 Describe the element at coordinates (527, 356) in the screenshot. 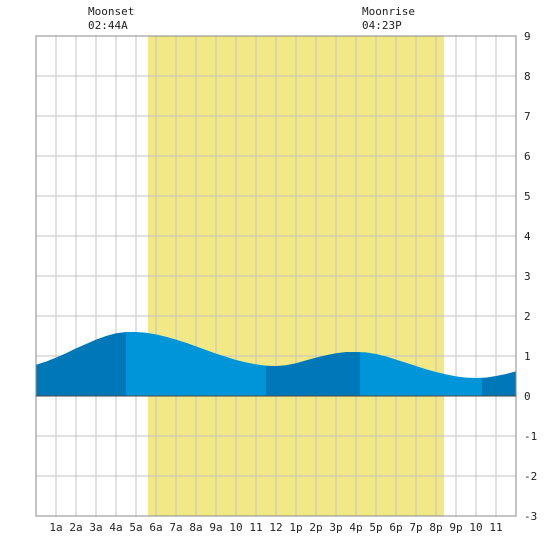

I see `y-tick-label: 1` at that location.